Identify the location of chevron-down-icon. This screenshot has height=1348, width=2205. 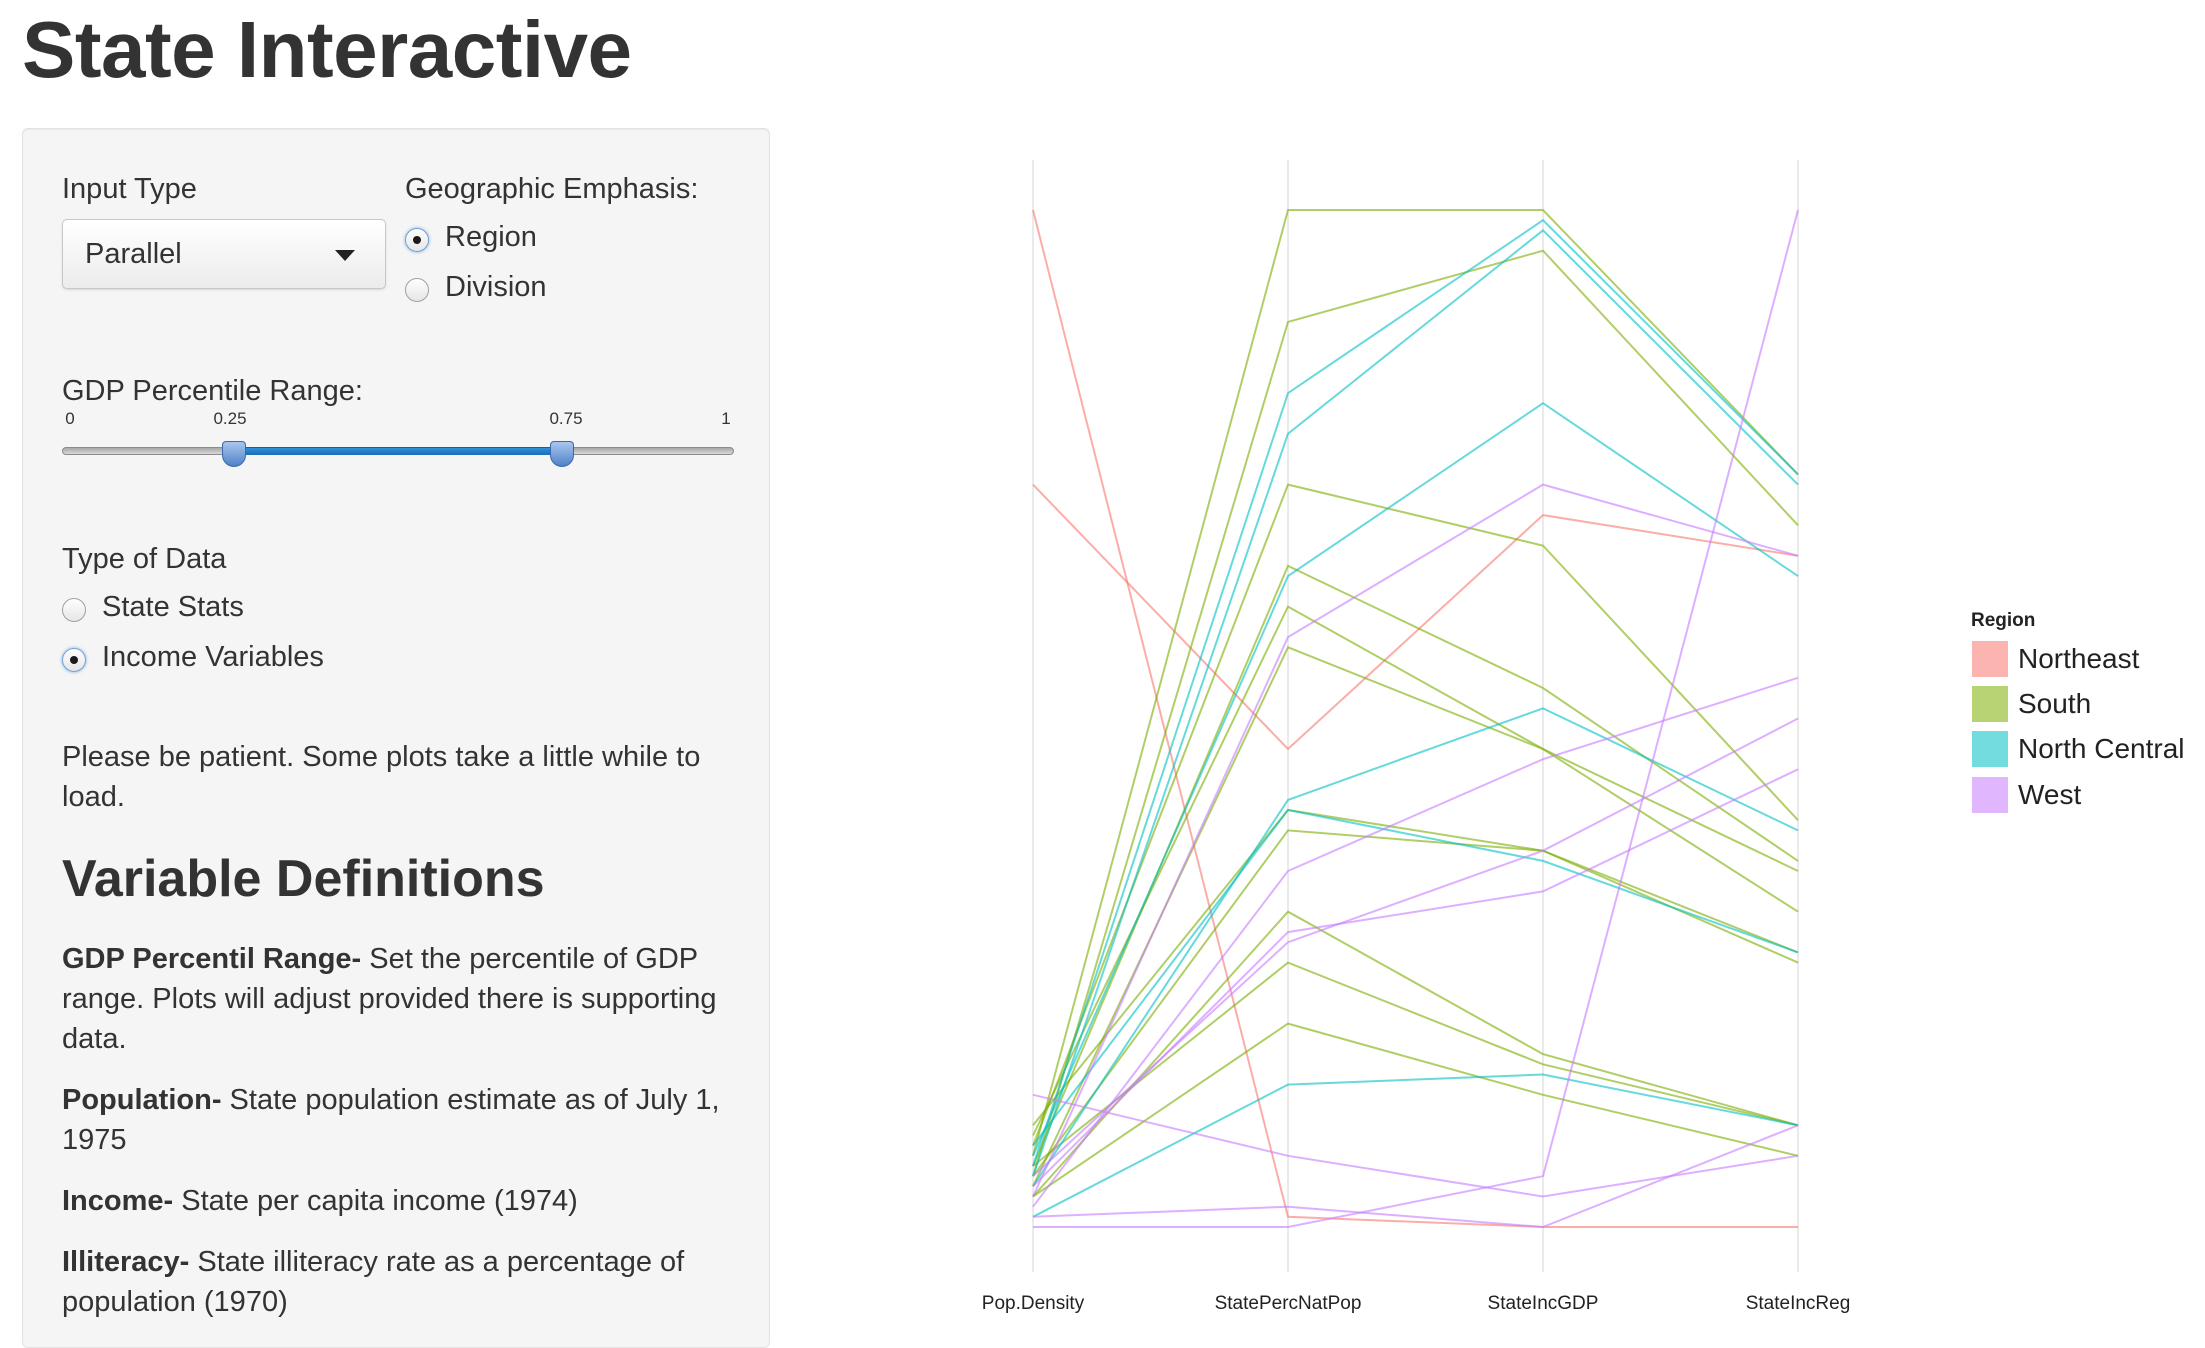
(345, 255).